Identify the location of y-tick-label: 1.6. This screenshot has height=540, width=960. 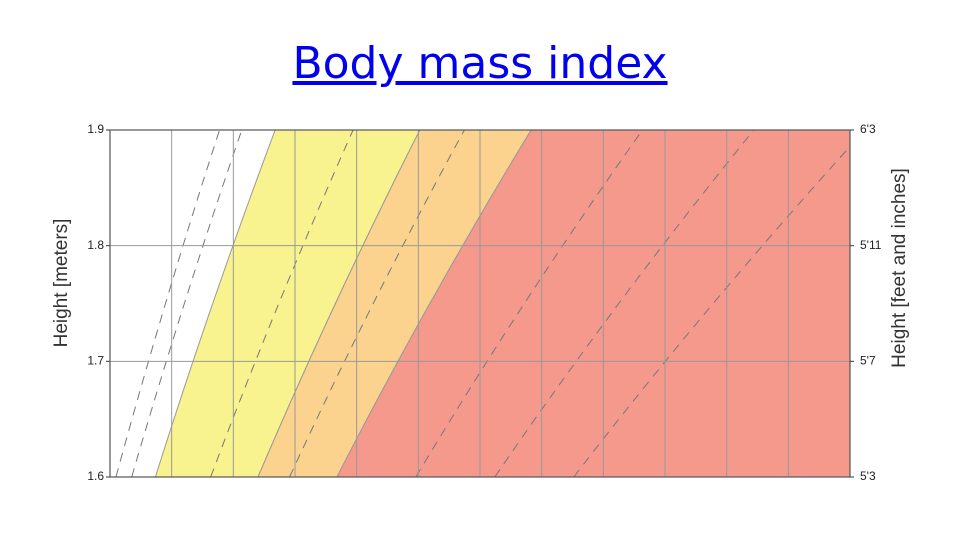
(95, 476).